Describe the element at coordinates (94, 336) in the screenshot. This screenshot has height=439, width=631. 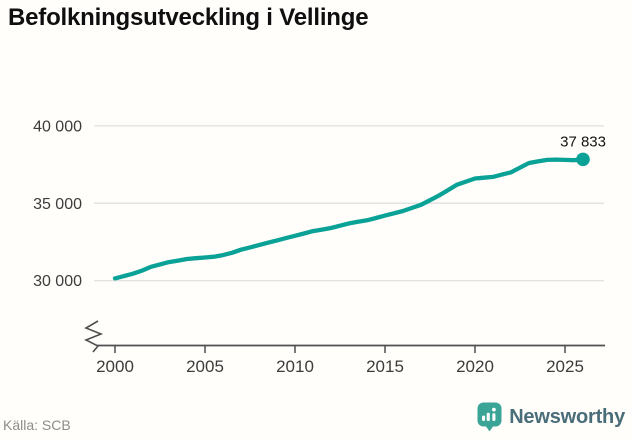
I see `axis-break-icon` at that location.